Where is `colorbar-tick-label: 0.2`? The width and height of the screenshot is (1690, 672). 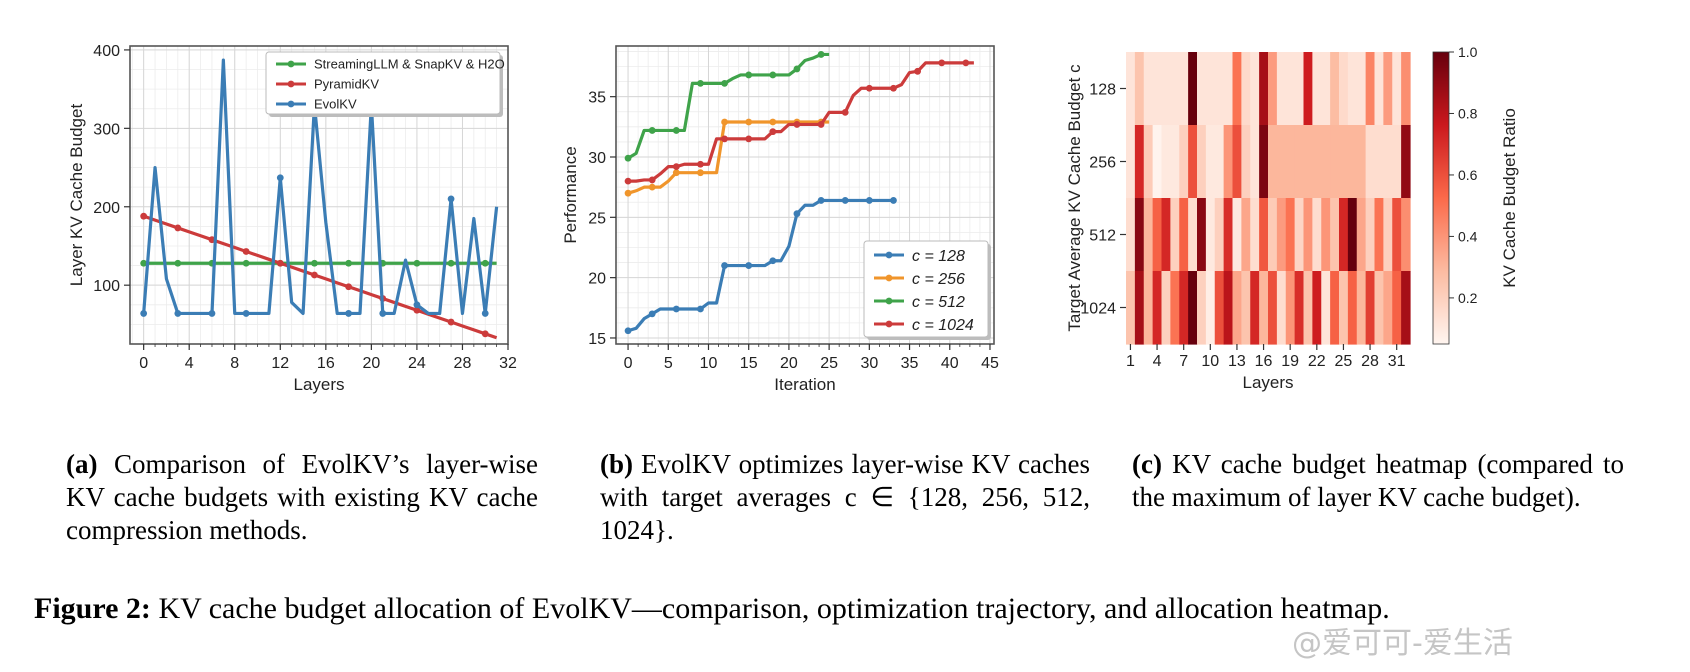
colorbar-tick-label: 0.2 is located at coordinates (1468, 298).